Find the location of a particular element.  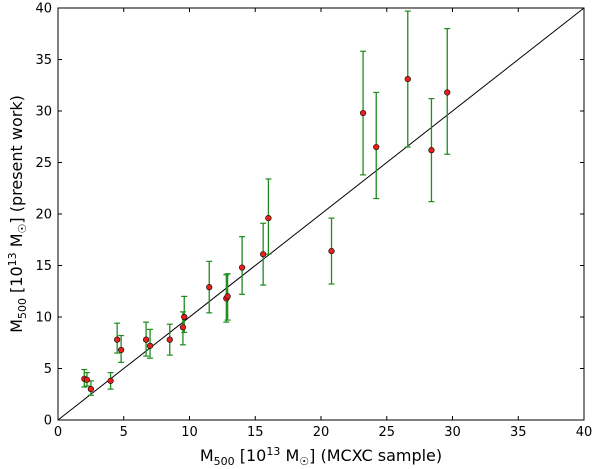

x-tick-label: 35 is located at coordinates (518, 432).